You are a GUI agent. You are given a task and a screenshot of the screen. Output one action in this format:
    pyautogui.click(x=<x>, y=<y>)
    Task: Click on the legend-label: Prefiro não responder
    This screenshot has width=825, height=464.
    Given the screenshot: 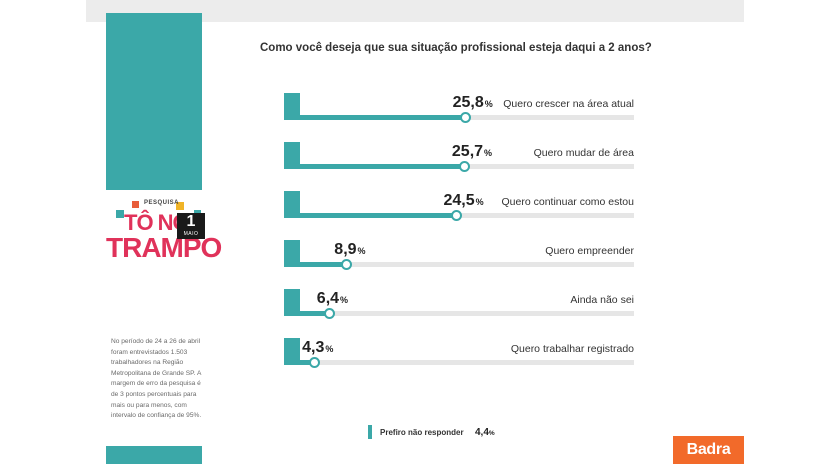 What is the action you would take?
    pyautogui.click(x=422, y=432)
    